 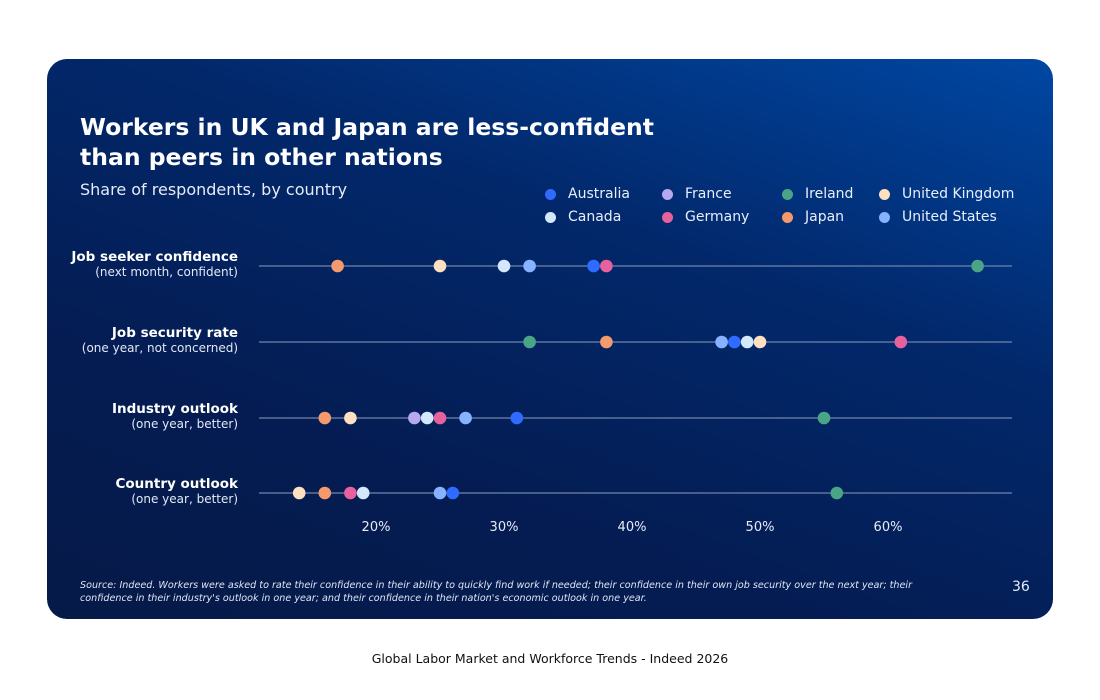 I want to click on row-label-main: Job seeker confidence, so click(x=154, y=257).